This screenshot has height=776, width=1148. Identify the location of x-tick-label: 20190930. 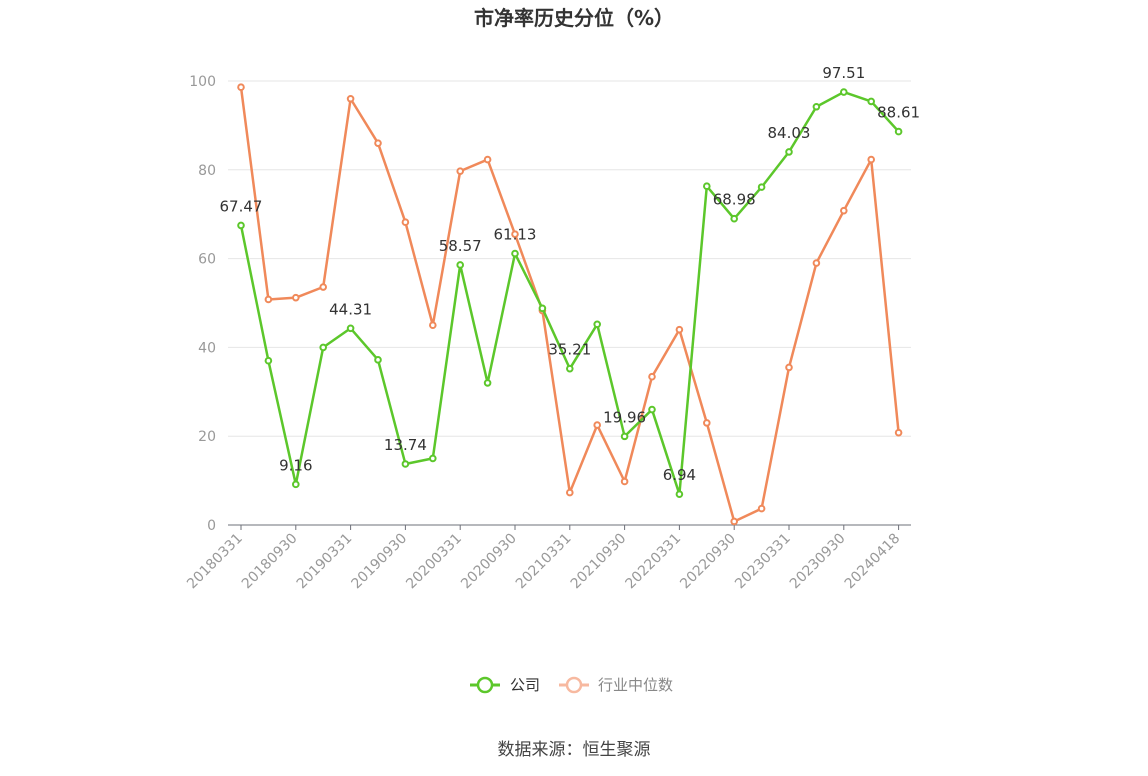
(380, 562).